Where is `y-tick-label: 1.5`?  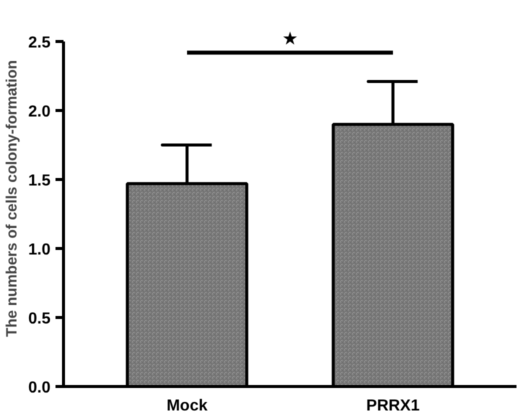 y-tick-label: 1.5 is located at coordinates (39, 181).